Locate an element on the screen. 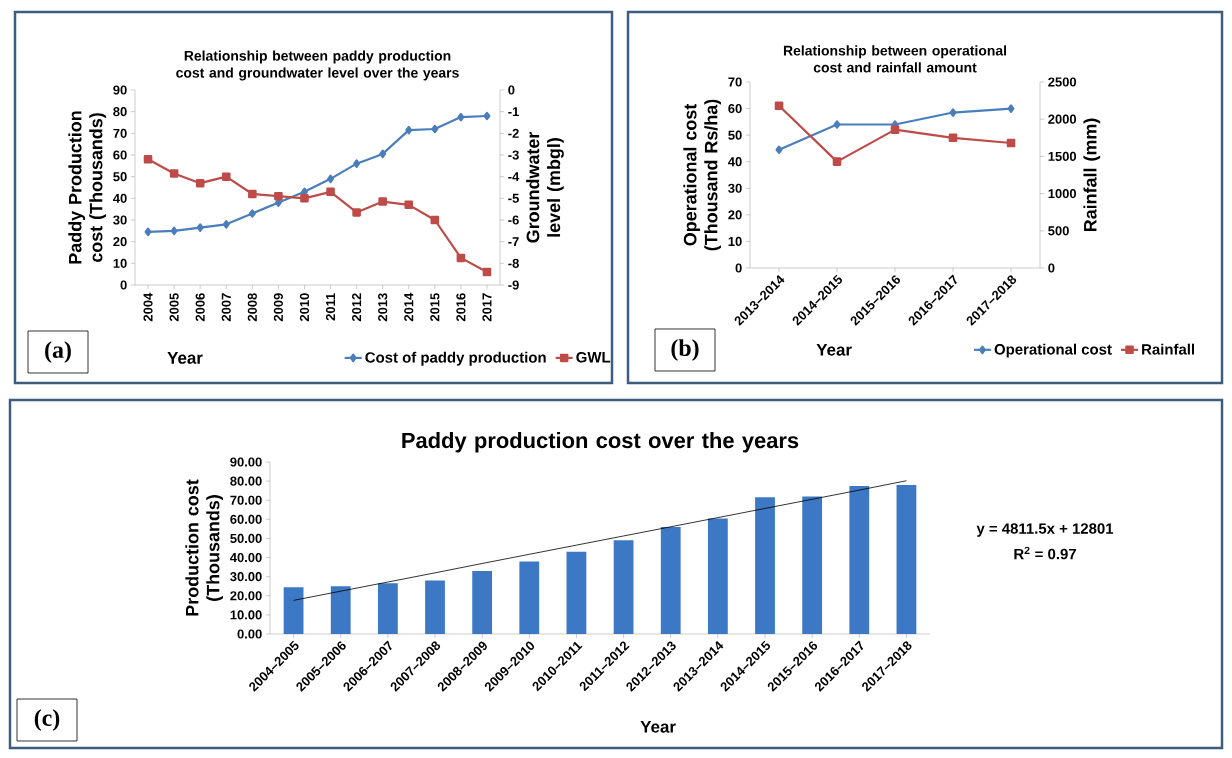  y2-tick-label: 2000 is located at coordinates (1062, 119).